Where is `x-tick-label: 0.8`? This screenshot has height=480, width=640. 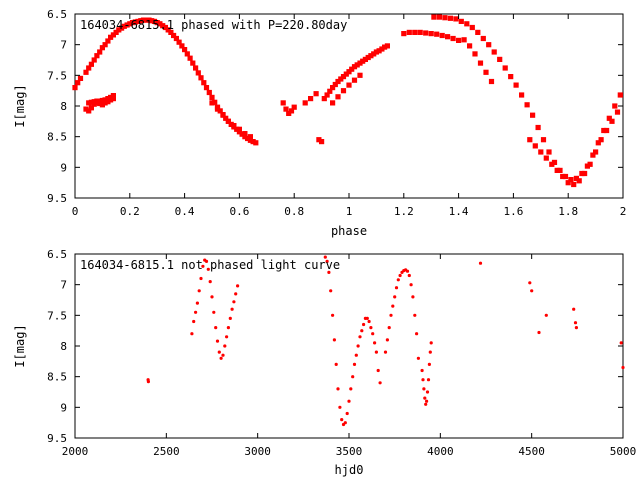
x-tick-label: 0.8 is located at coordinates (294, 211).